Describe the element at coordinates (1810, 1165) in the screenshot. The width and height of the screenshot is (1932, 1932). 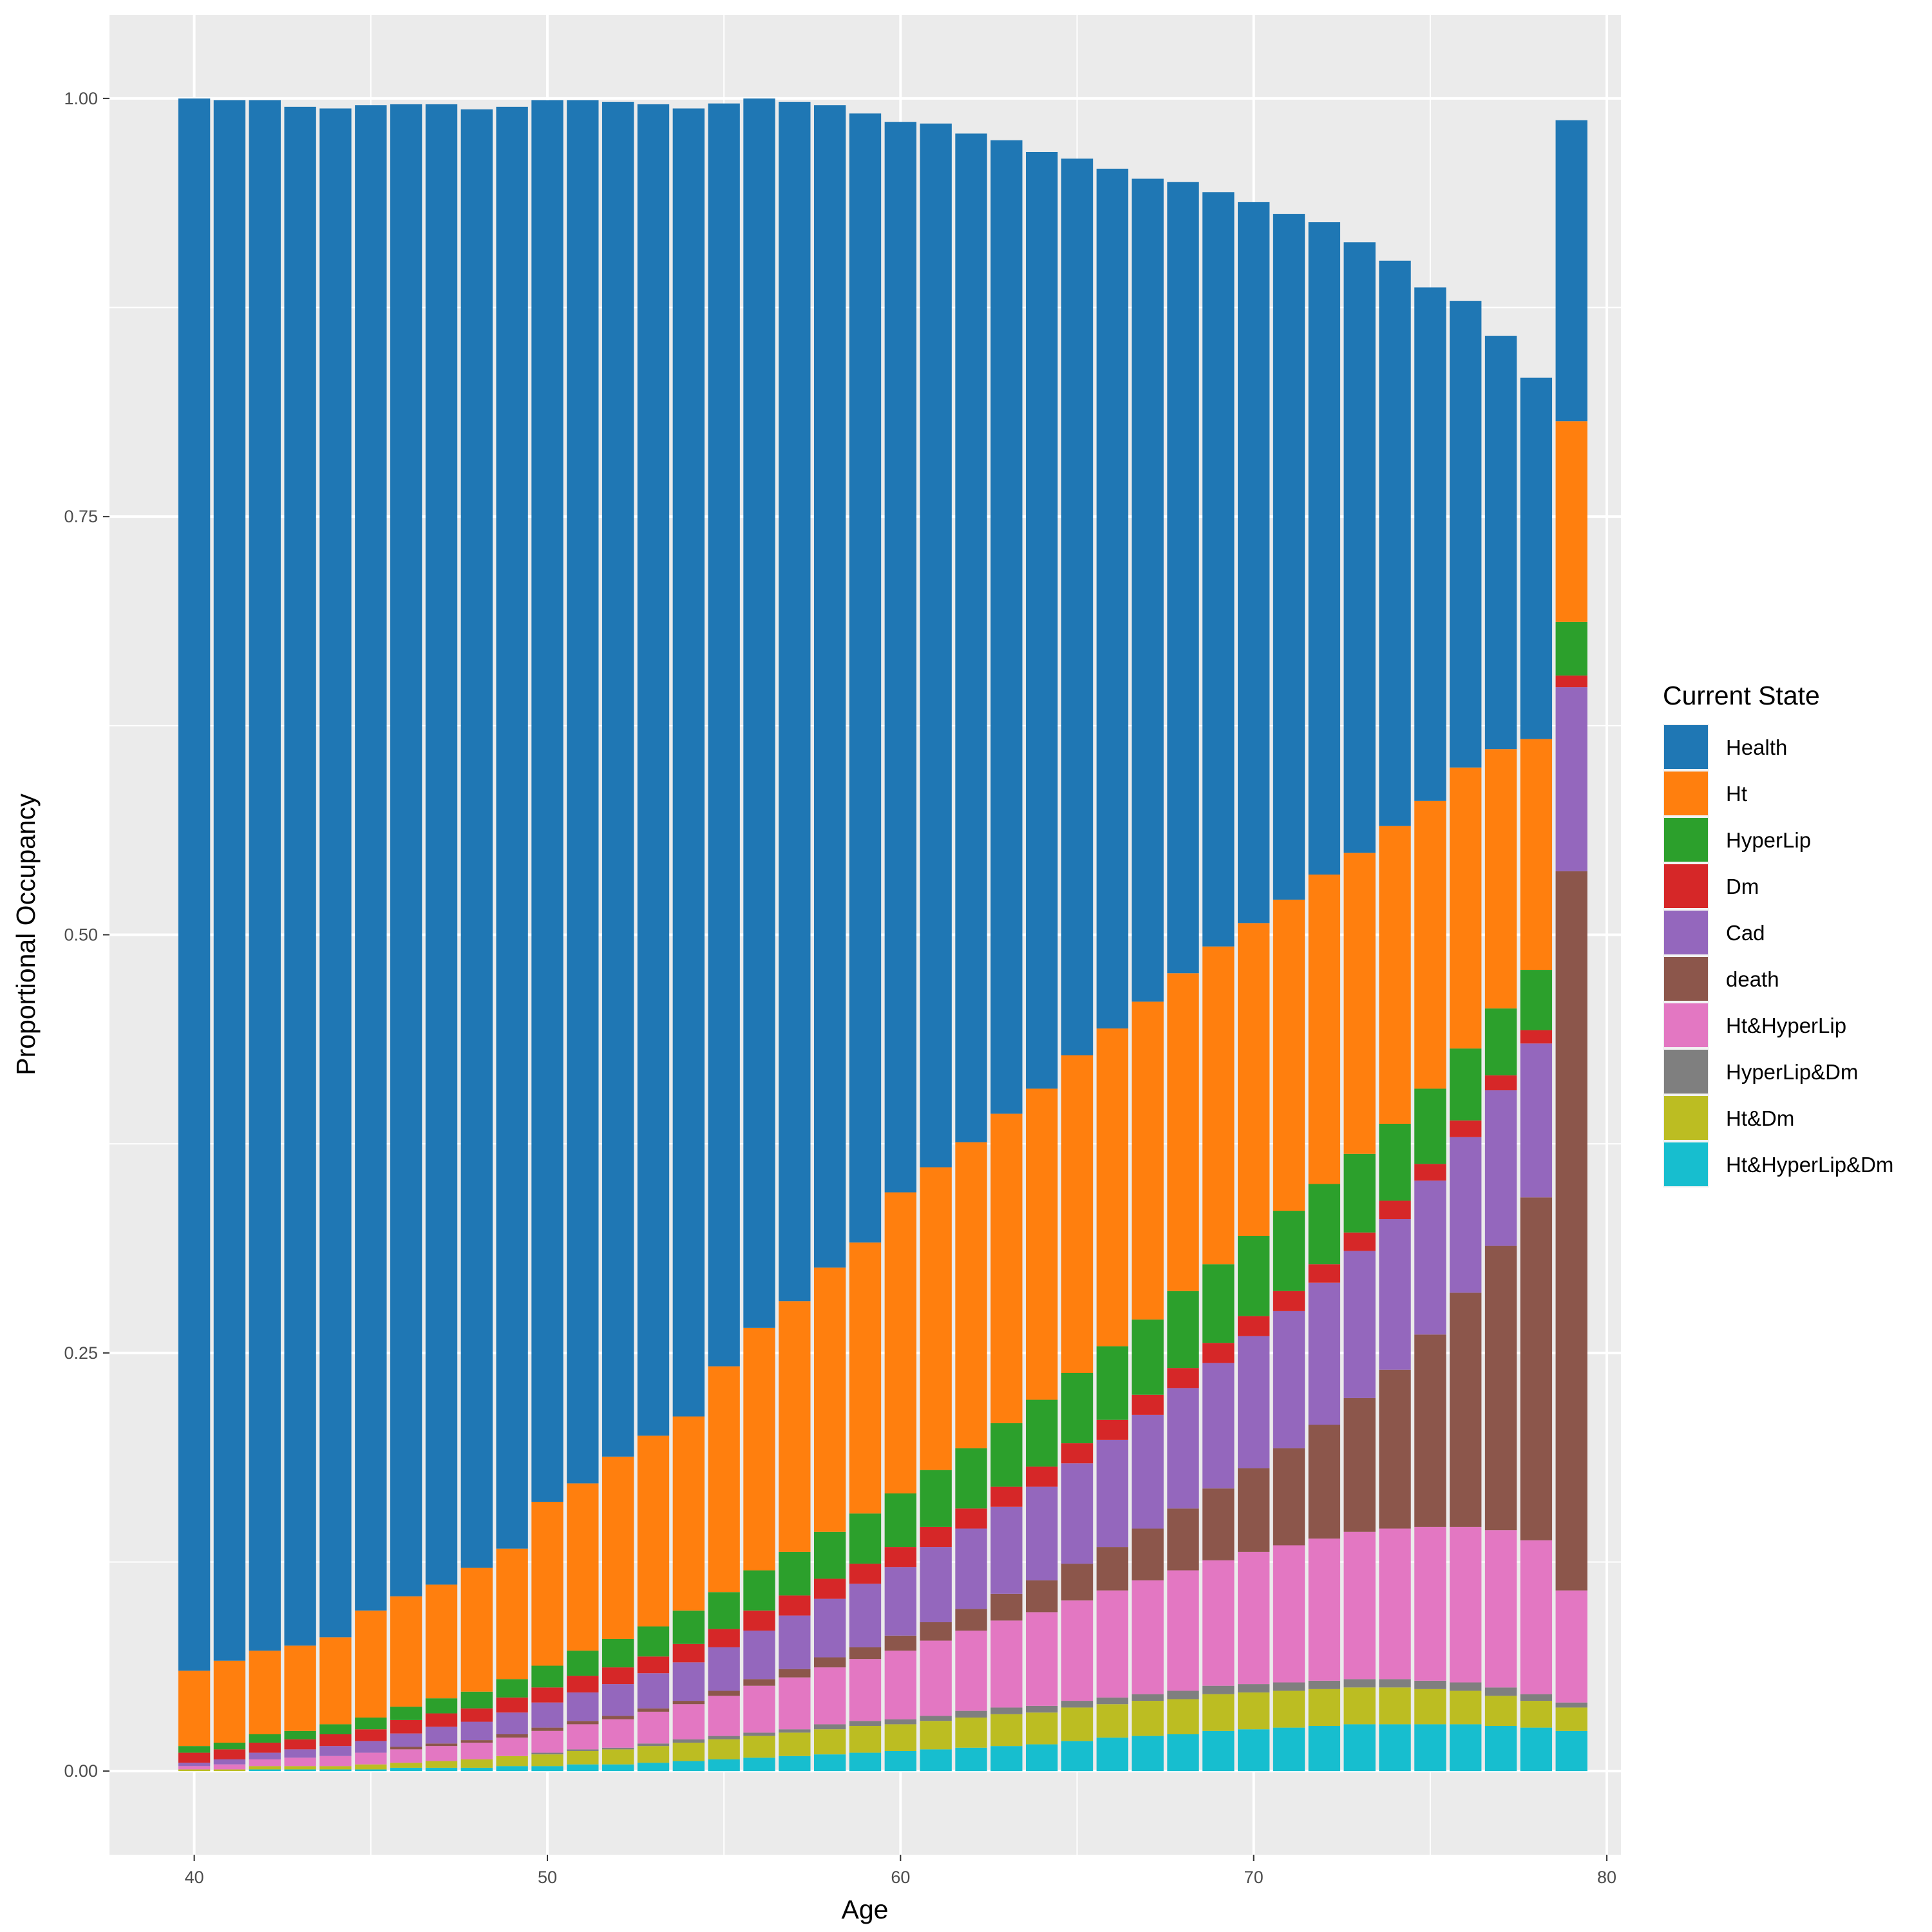
I see `legend-label: Ht&HyperLip&Dm` at that location.